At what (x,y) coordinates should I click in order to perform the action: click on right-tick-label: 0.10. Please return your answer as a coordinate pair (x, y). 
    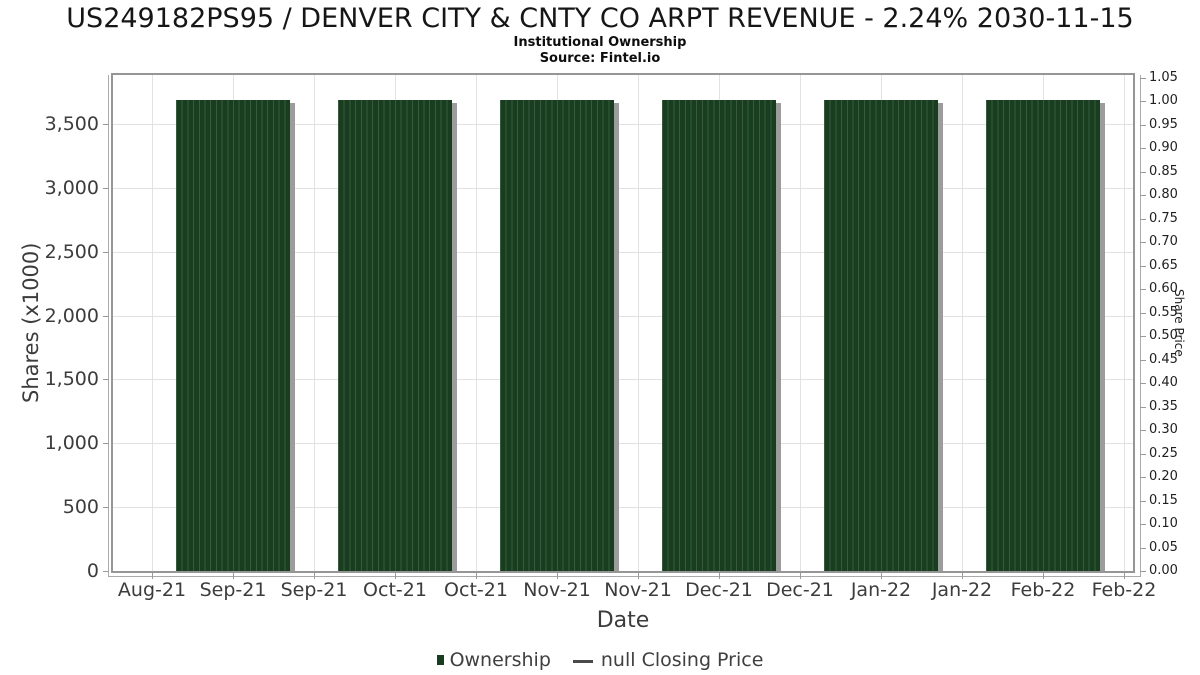
    Looking at the image, I should click on (1163, 524).